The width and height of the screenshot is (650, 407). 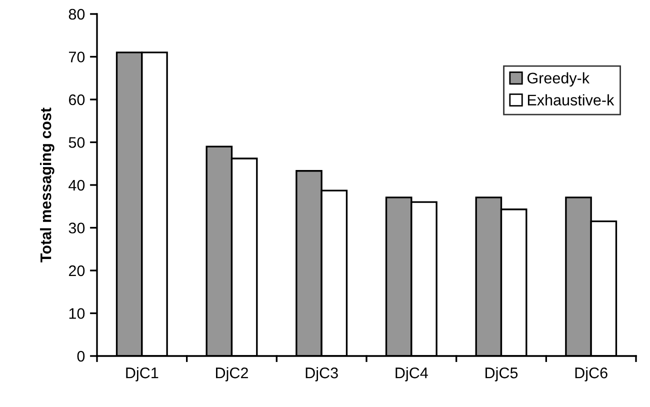 What do you see at coordinates (81, 356) in the screenshot?
I see `y-tick-label: 0` at bounding box center [81, 356].